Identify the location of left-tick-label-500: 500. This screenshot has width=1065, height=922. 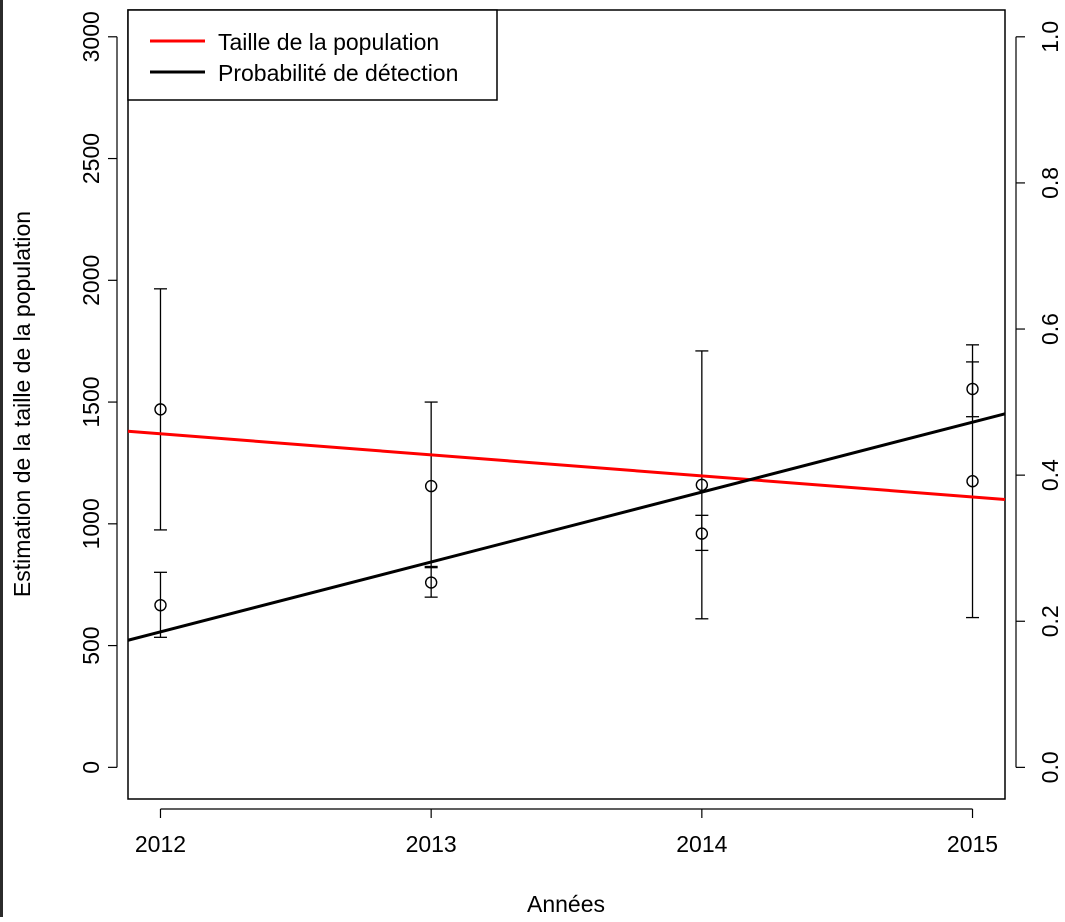
(91, 645).